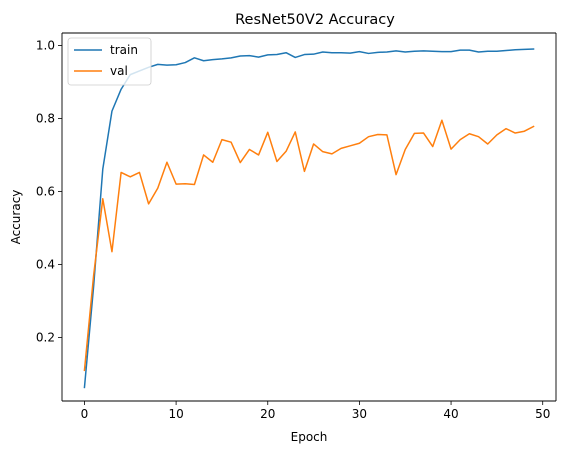 Image resolution: width=566 pixels, height=454 pixels. Describe the element at coordinates (45, 45) in the screenshot. I see `y-tick-label: 1.0` at that location.